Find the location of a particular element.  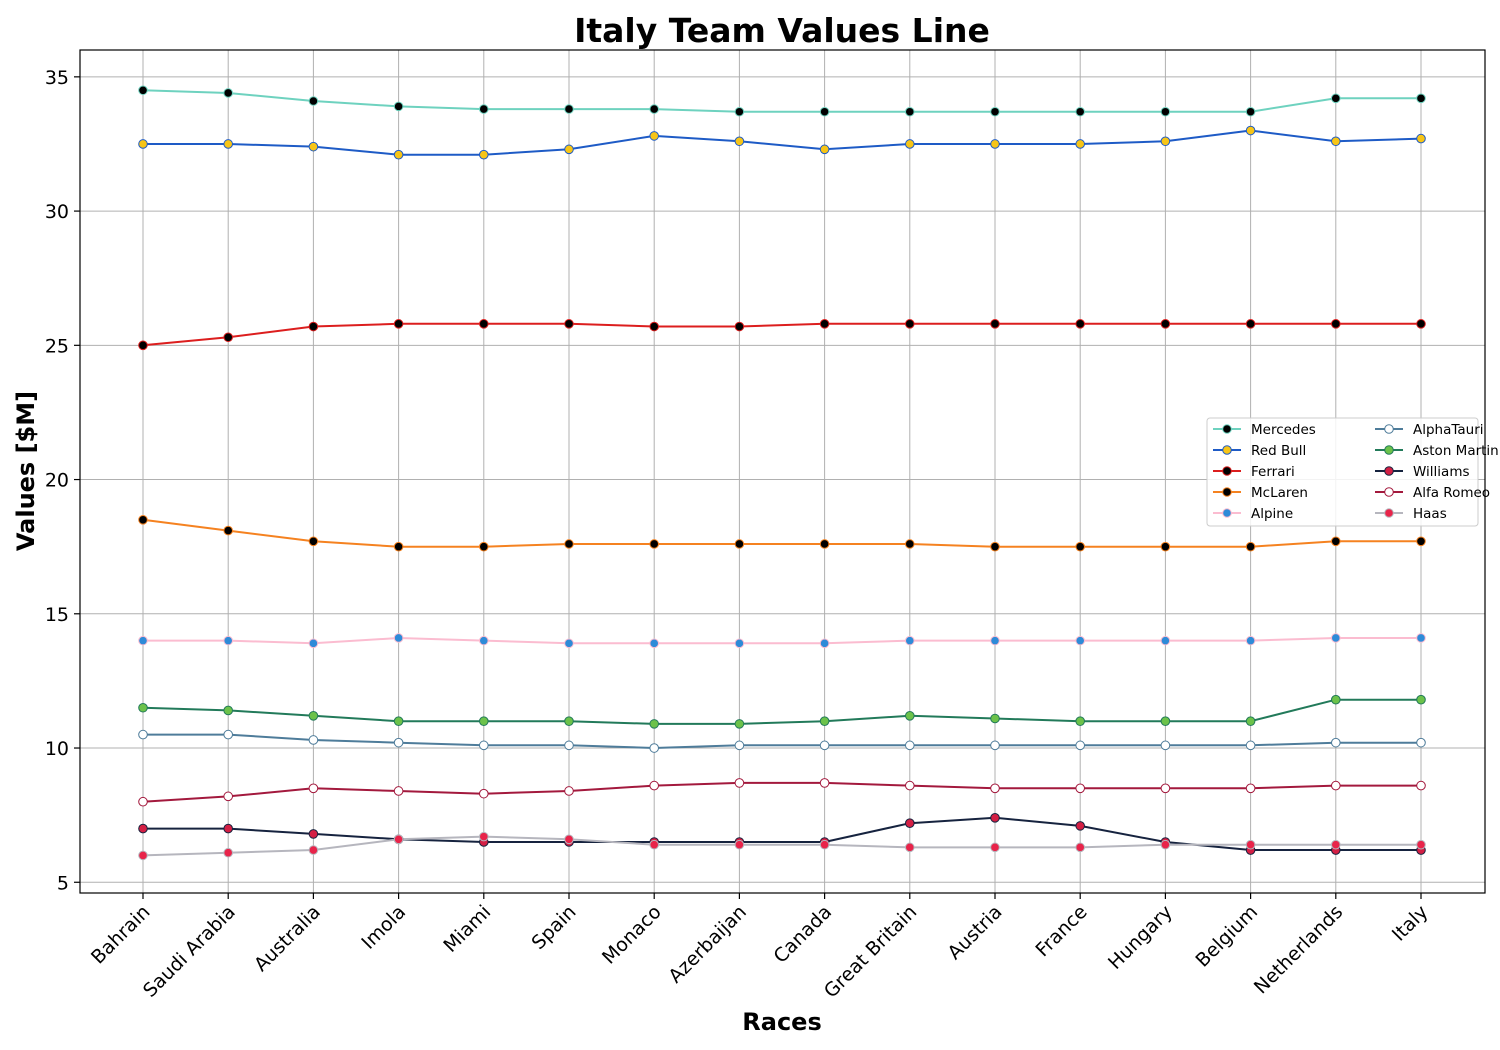

legend-item-mercedes: Mercedes is located at coordinates (1264, 430).